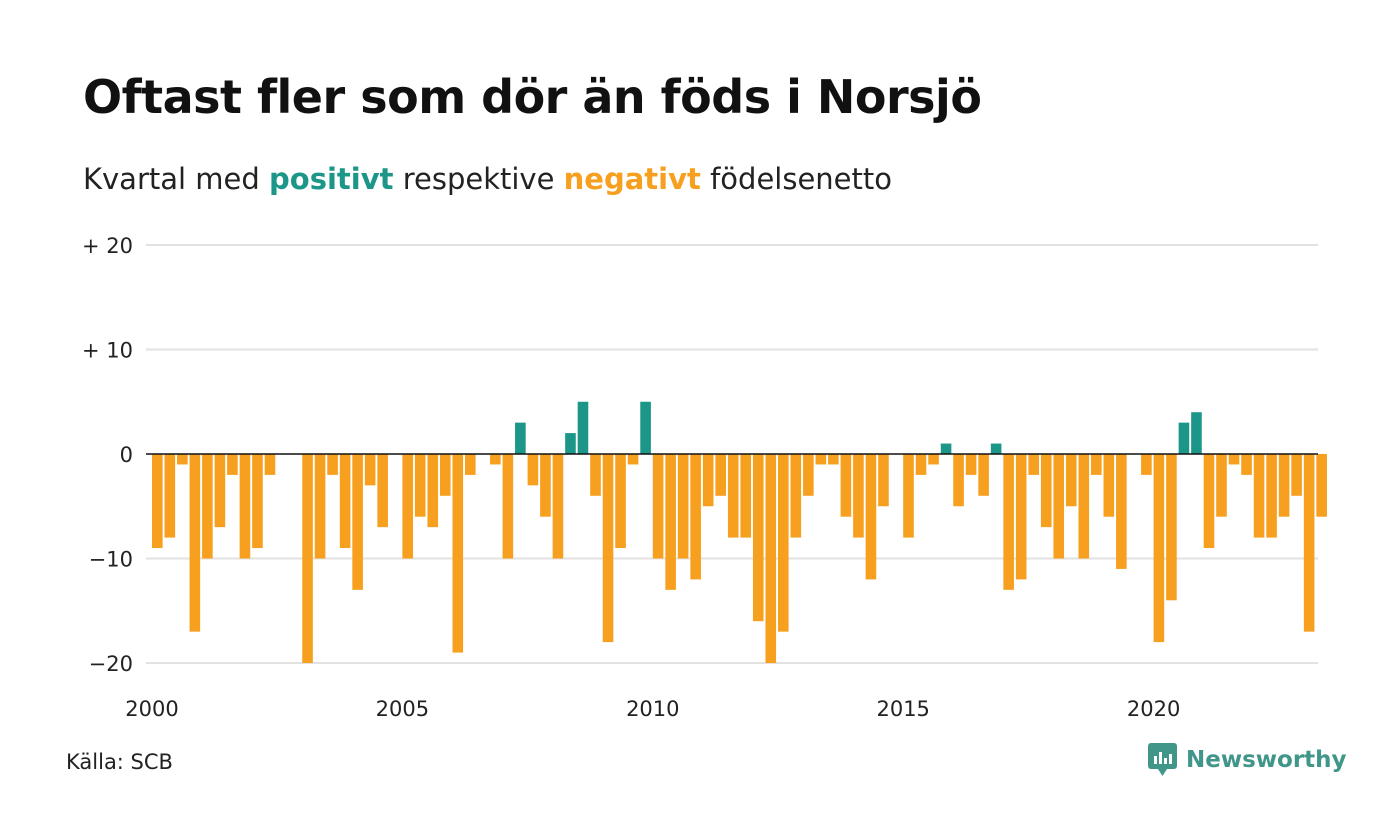  I want to click on y-tick-label: −10, so click(111, 560).